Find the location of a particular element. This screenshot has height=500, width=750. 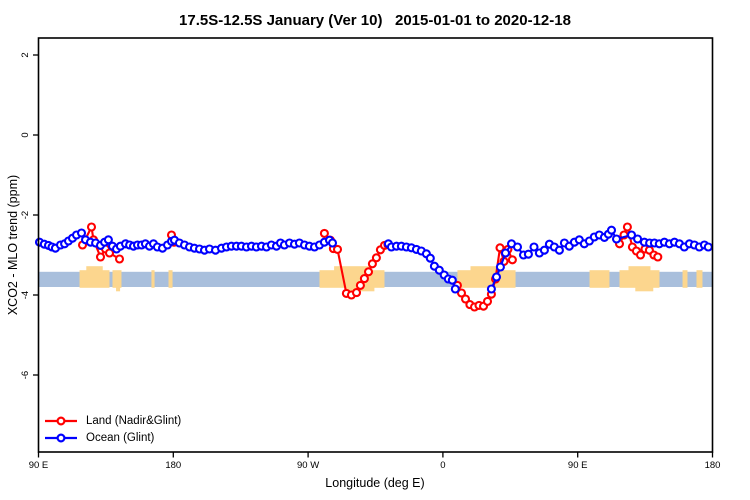

y-tick-label: 0 is located at coordinates (25, 134).